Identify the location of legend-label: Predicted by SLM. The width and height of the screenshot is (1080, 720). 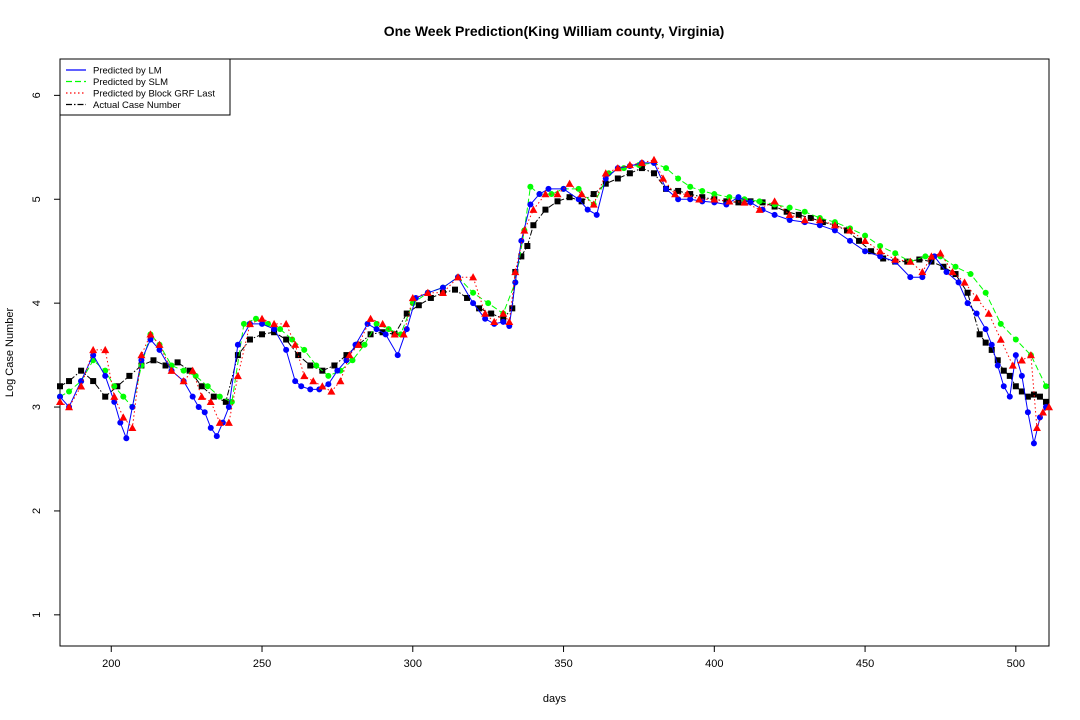
(130, 82).